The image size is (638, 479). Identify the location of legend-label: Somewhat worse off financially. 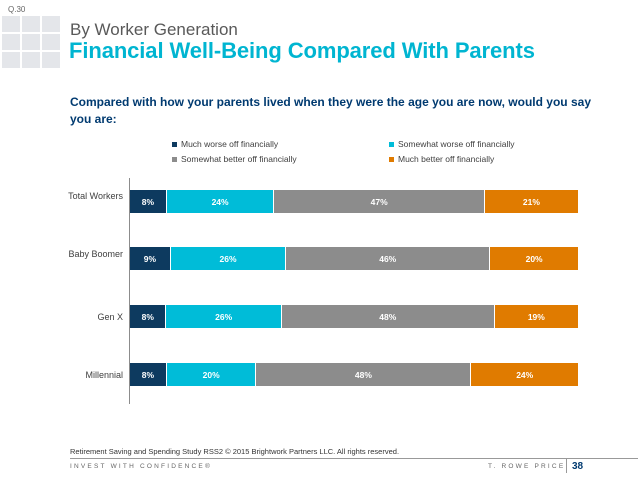
(456, 144).